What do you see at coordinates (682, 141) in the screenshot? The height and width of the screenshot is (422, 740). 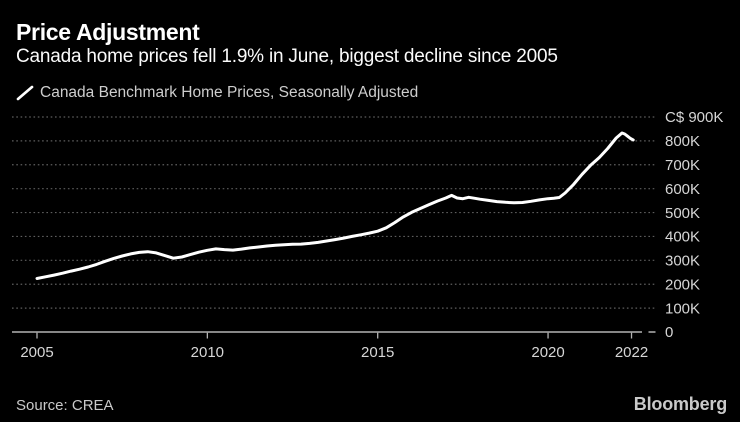 I see `y-axis-label: 800K` at bounding box center [682, 141].